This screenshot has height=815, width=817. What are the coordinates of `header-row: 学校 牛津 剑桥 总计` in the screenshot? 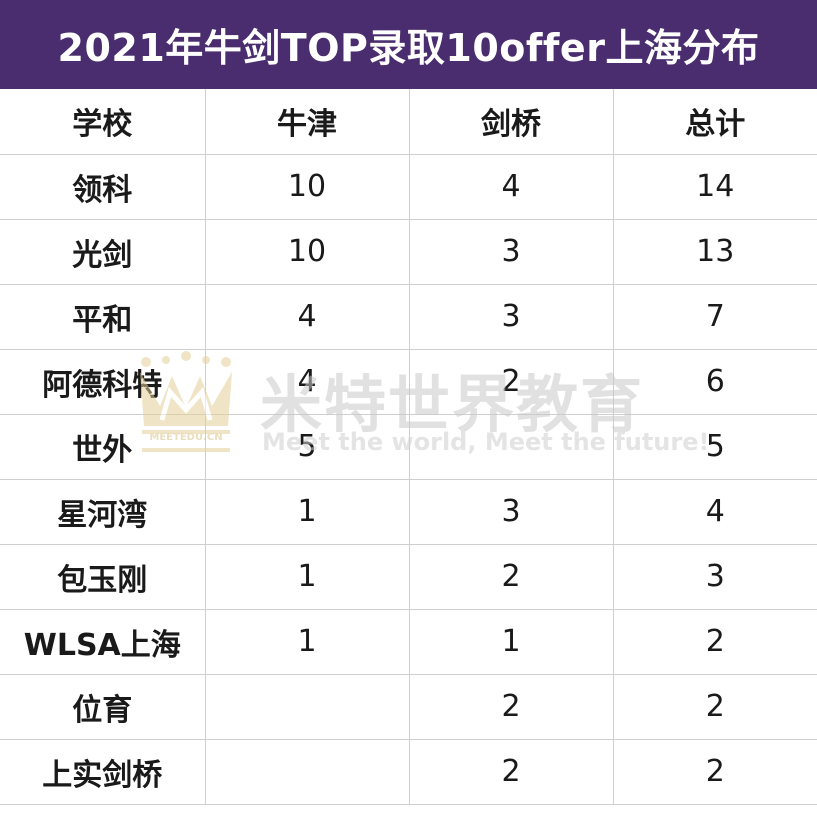 It's located at (408, 122).